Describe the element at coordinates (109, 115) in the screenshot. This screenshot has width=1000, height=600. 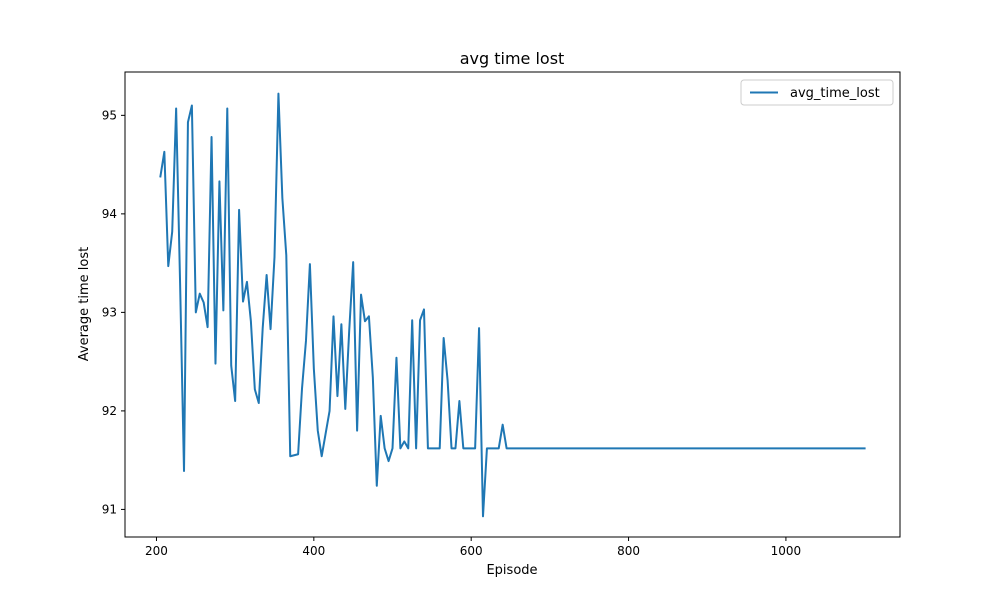
I see `y-tick-label: 95` at that location.